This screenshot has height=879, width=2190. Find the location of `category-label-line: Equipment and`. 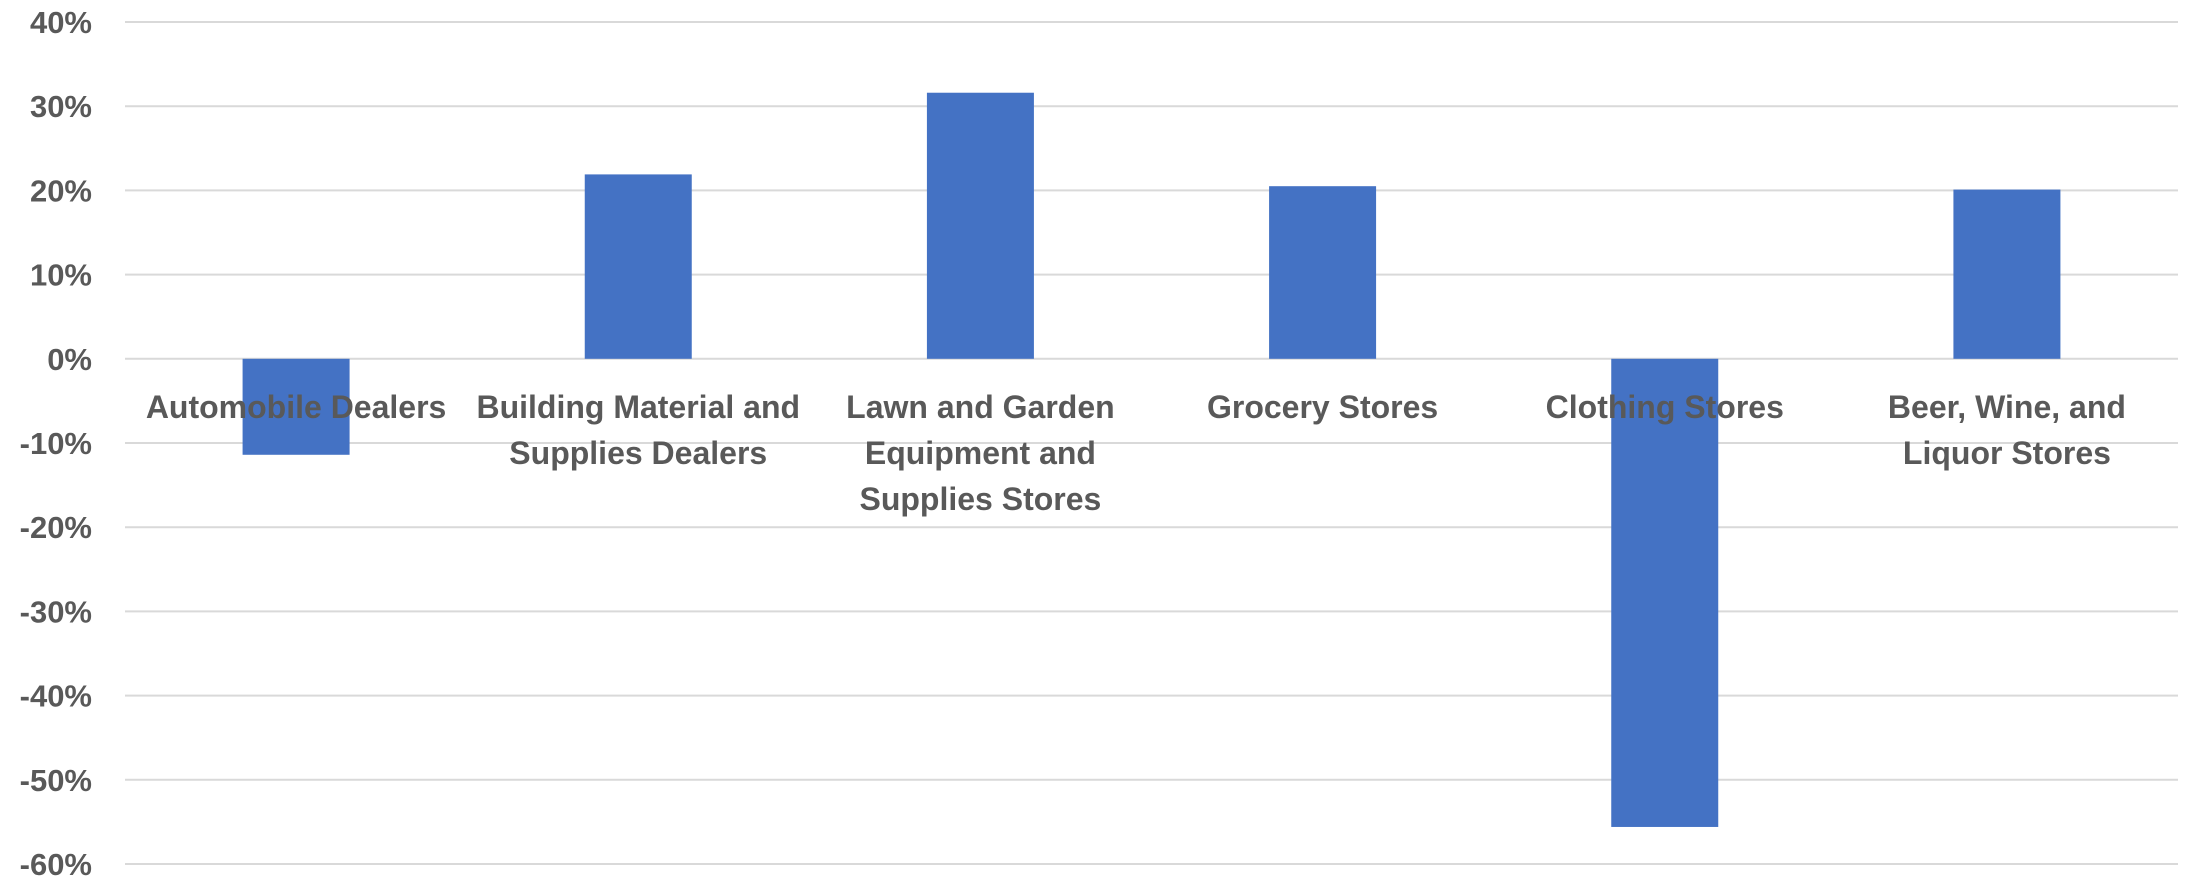

category-label-line: Equipment and is located at coordinates (980, 453).